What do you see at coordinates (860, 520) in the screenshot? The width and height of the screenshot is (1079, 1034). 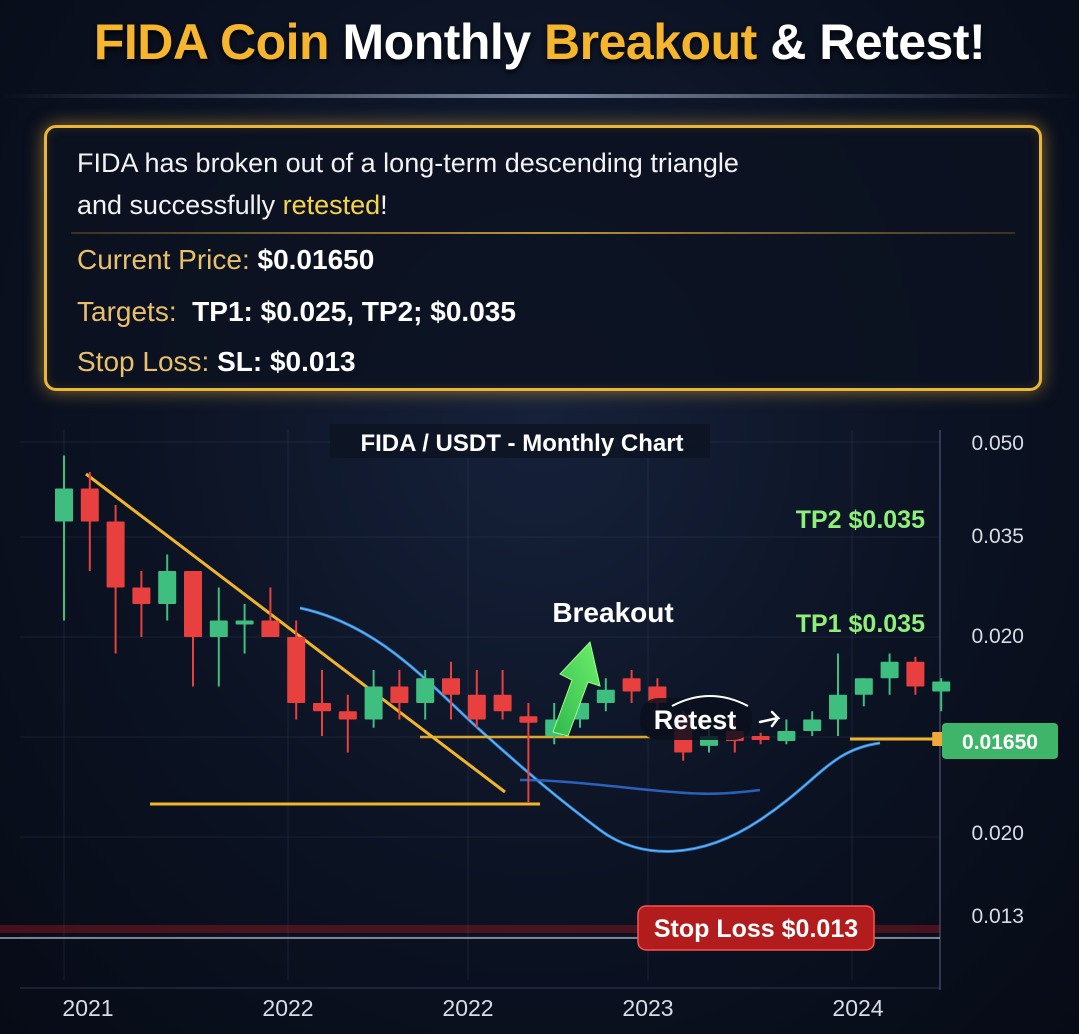 I see `tp2-label: TP2 $0.035` at bounding box center [860, 520].